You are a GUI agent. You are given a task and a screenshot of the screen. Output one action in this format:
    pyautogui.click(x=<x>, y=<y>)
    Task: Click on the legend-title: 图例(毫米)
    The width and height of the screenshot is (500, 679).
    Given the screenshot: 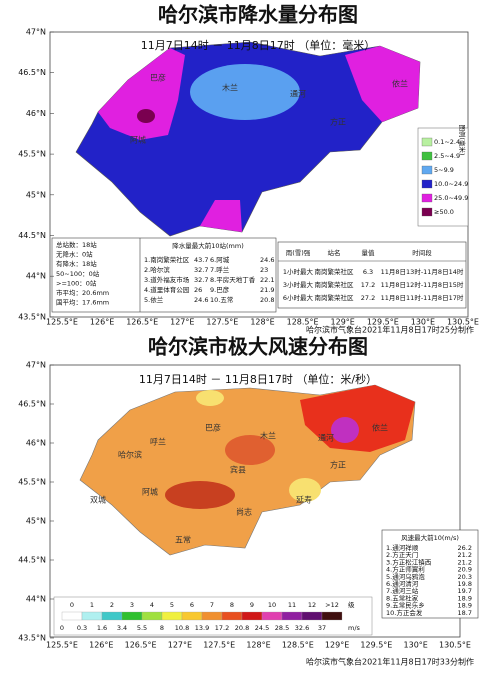 What is the action you would take?
    pyautogui.click(x=462, y=139)
    